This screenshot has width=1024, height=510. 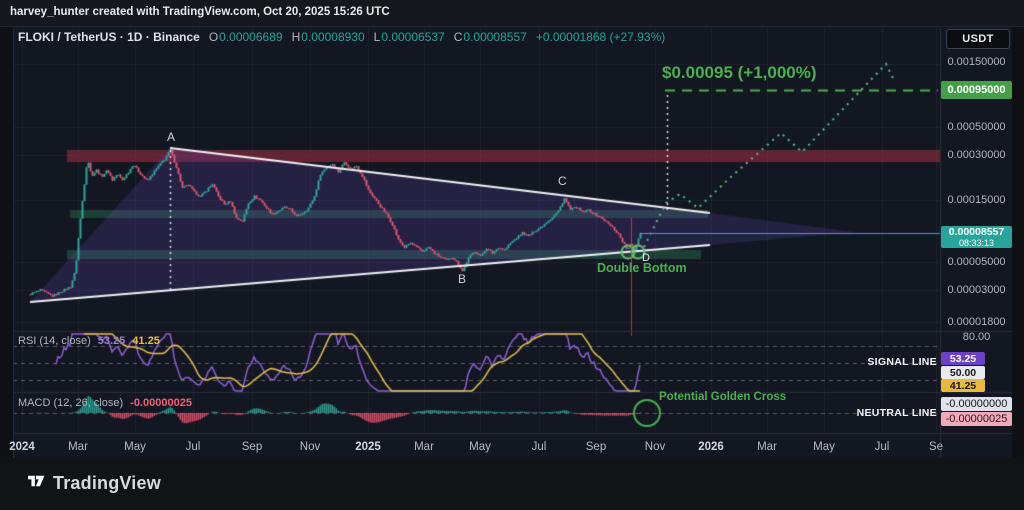 I want to click on price-tick: 0.00005000, so click(x=976, y=262).